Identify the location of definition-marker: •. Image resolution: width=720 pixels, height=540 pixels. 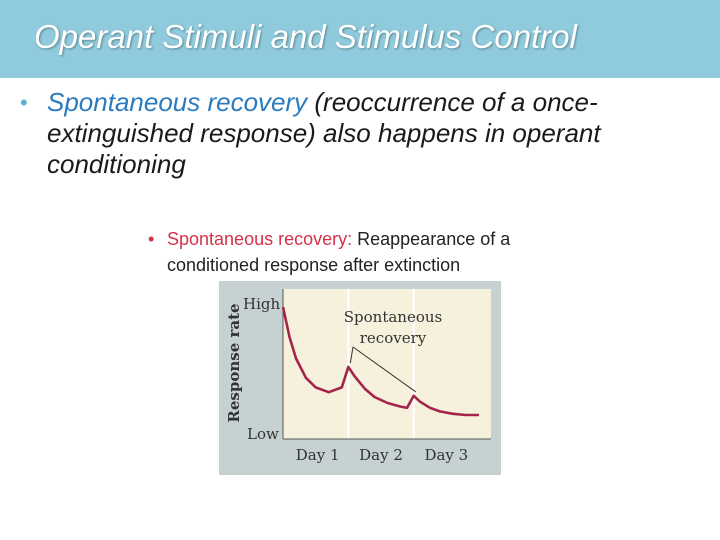
(151, 239).